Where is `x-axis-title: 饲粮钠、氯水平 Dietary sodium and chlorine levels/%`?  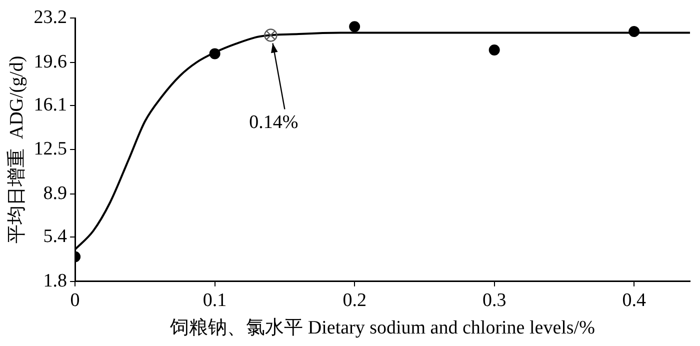
x-axis-title: 饲粮钠、氯水平 Dietary sodium and chlorine levels/% is located at coordinates (382, 328).